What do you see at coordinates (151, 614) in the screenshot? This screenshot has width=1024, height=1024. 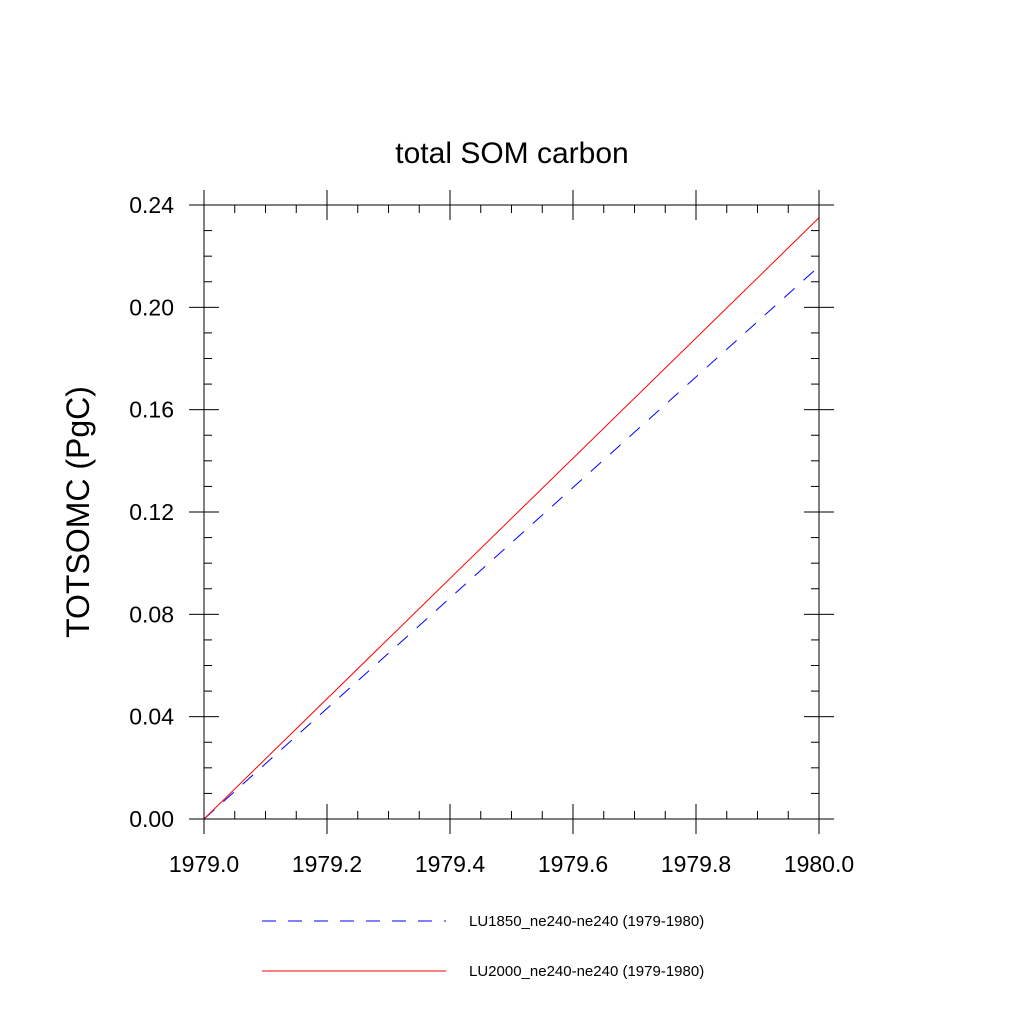 I see `y-tick-label: 0.08` at bounding box center [151, 614].